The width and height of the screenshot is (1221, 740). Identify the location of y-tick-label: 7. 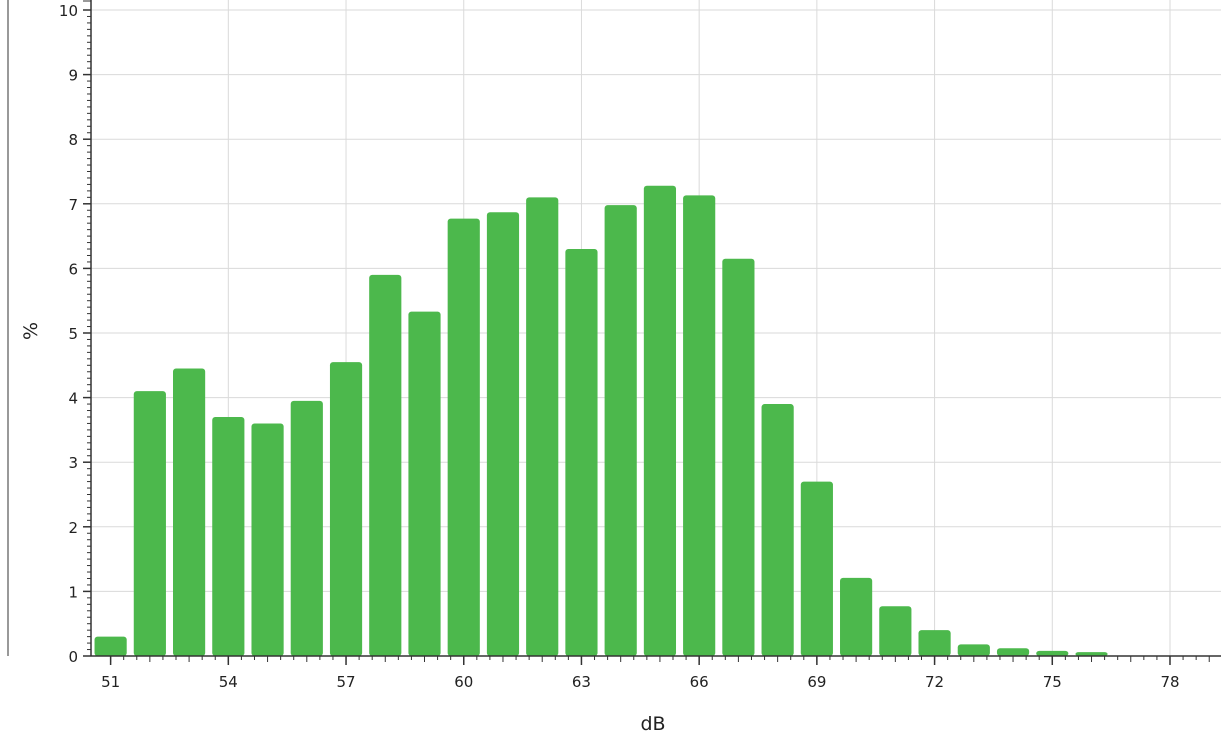
(73, 205).